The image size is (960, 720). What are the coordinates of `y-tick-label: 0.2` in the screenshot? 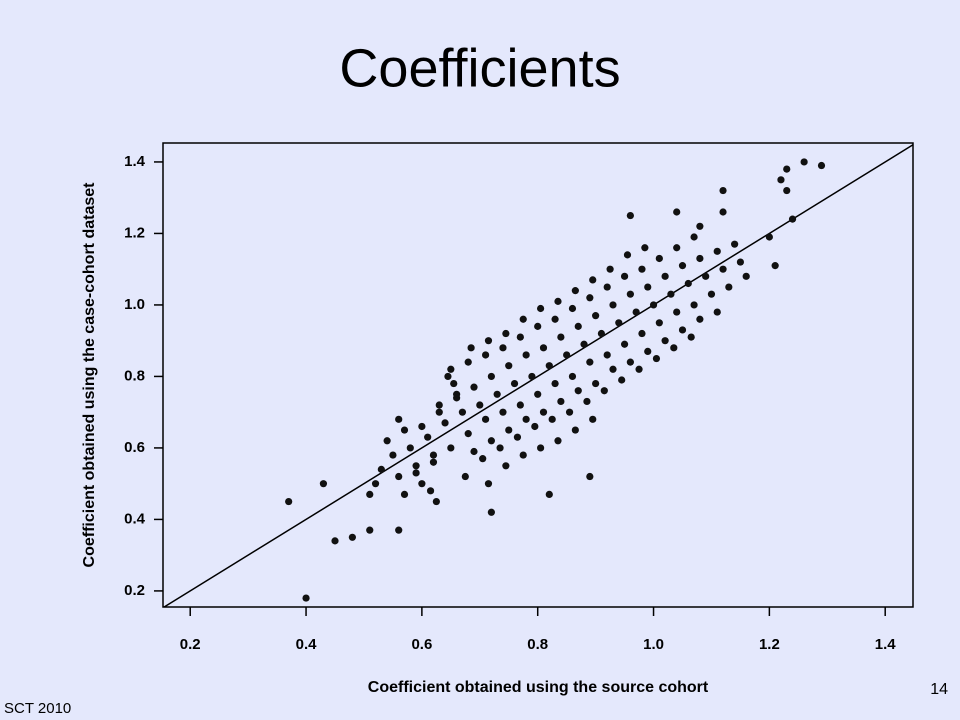 It's located at (134, 590).